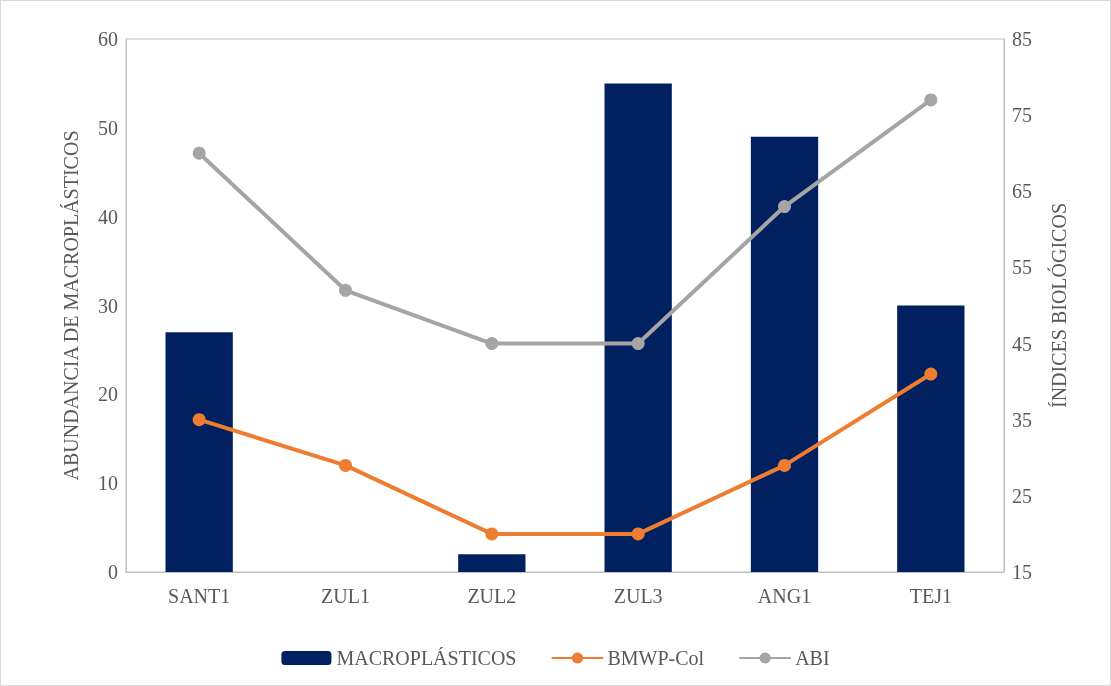  I want to click on y-tick-label: 50, so click(108, 127).